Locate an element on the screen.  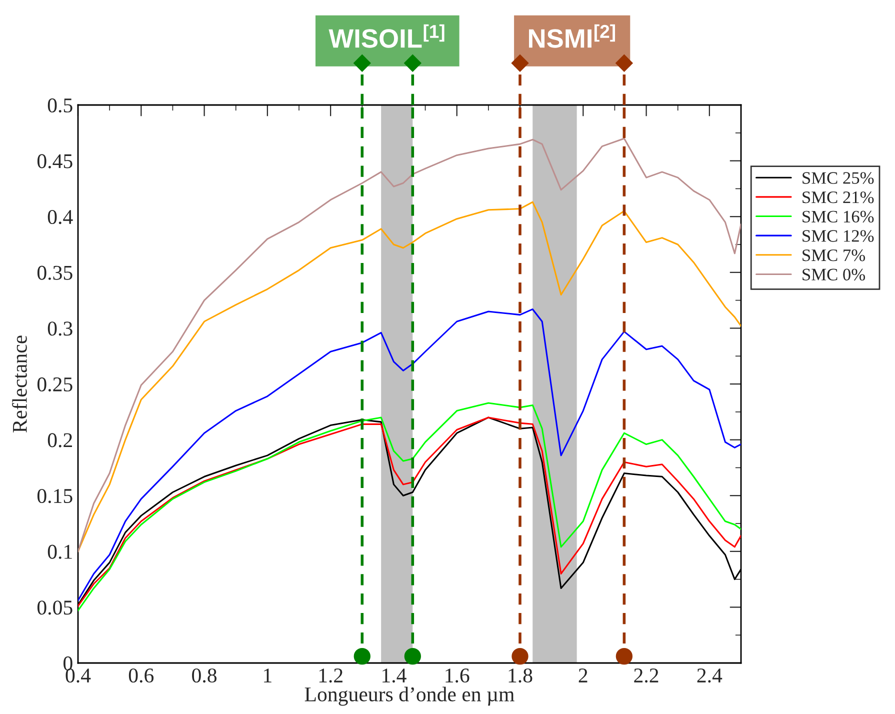
y-tick-label: 0.35 is located at coordinates (54, 273).